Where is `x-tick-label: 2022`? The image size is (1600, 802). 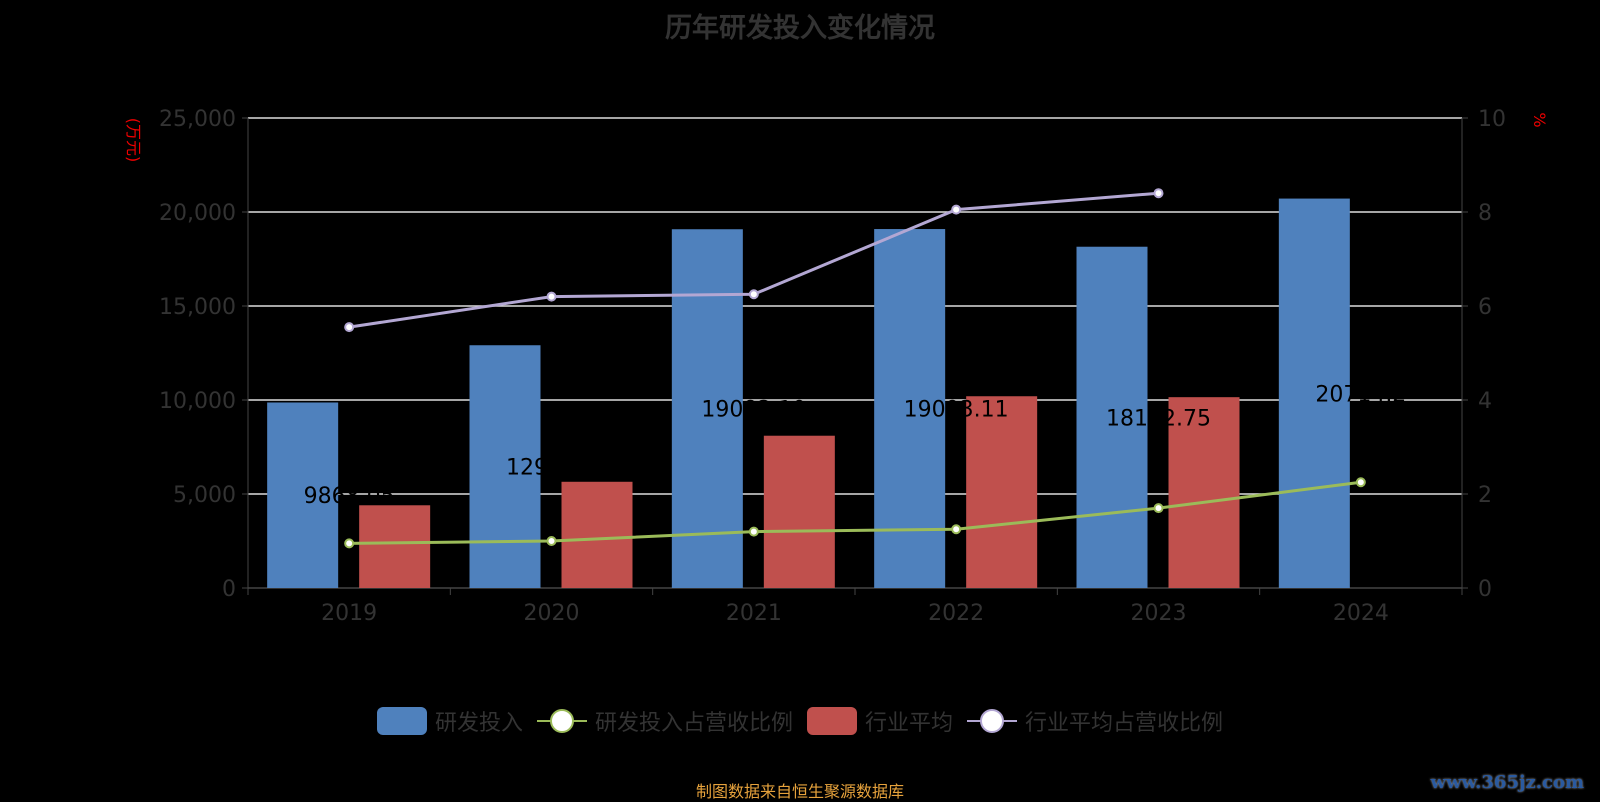 x-tick-label: 2022 is located at coordinates (956, 613).